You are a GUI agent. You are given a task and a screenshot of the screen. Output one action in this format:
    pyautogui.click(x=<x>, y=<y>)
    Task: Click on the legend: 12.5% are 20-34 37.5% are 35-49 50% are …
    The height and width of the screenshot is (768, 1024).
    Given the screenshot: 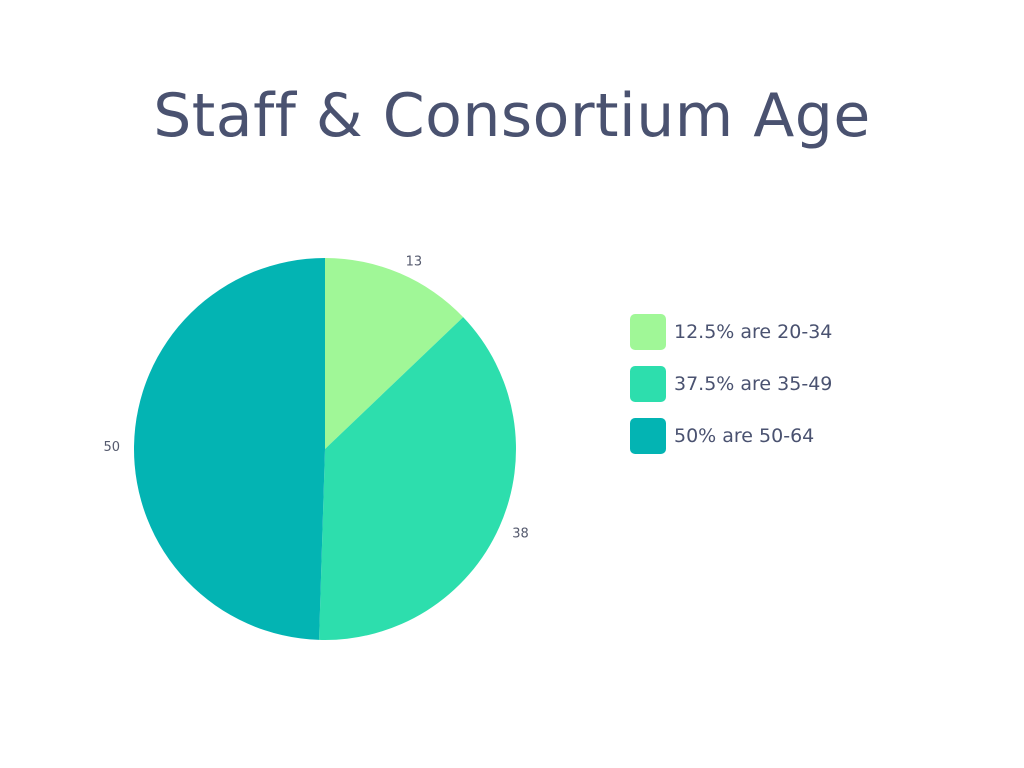 What is the action you would take?
    pyautogui.click(x=731, y=392)
    